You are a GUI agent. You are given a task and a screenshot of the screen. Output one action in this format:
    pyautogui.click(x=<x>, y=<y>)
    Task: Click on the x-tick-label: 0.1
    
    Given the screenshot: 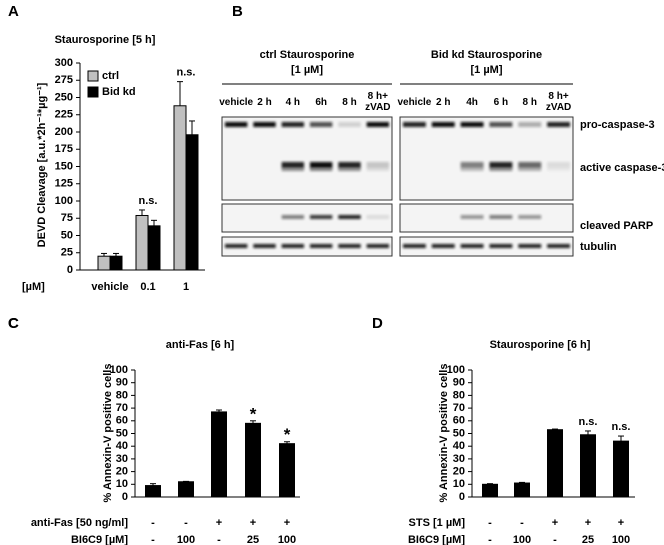 What is the action you would take?
    pyautogui.click(x=147, y=287)
    